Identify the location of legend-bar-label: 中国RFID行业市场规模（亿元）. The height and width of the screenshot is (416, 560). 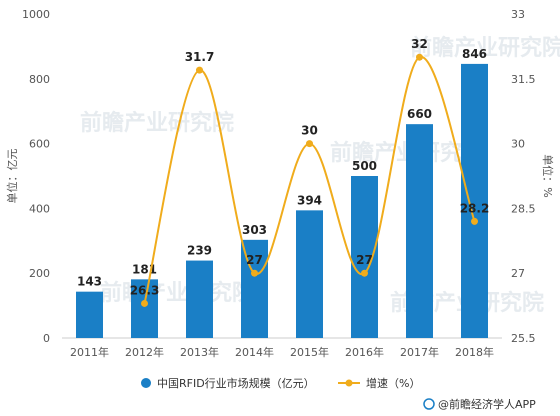
(236, 383).